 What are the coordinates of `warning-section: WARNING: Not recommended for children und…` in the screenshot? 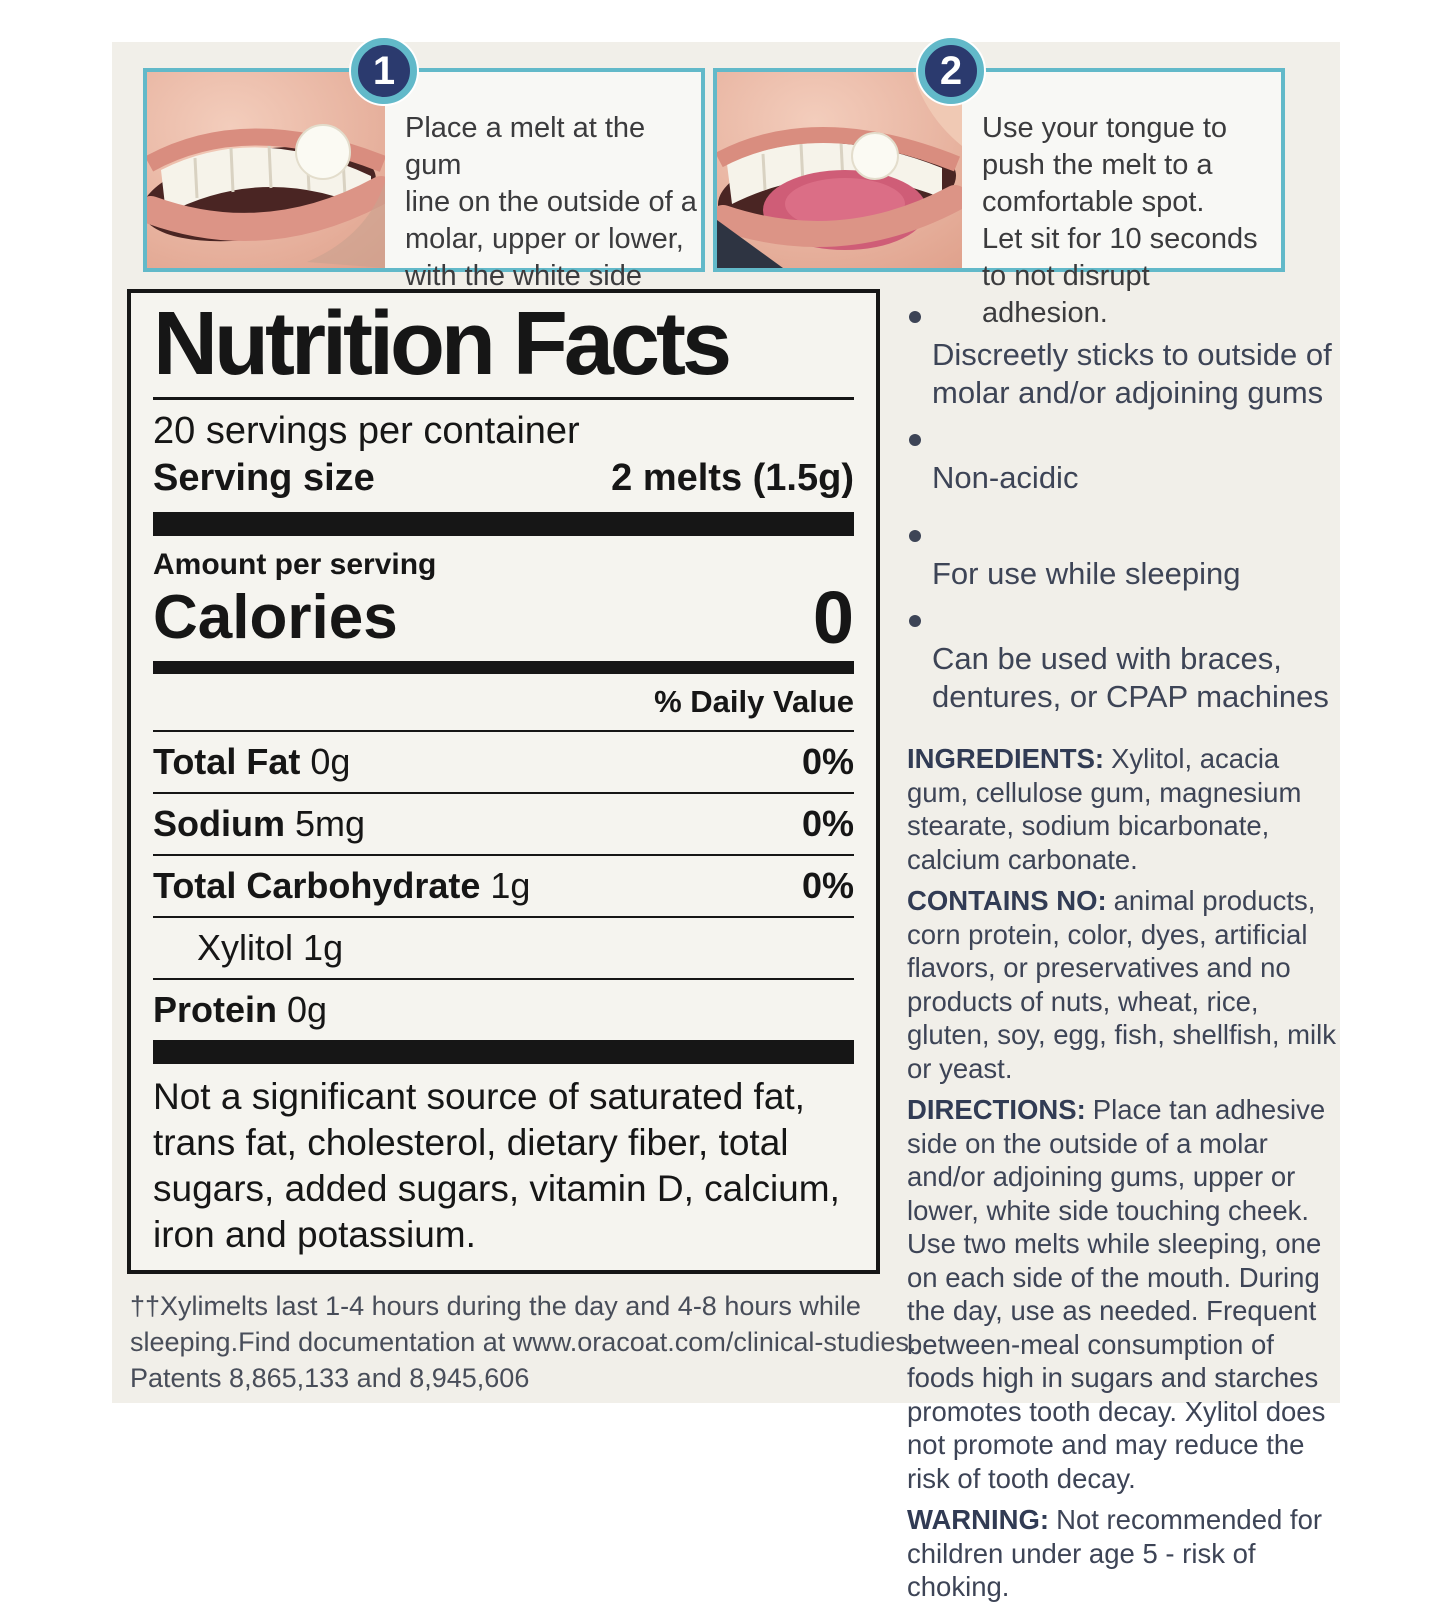 It's located at (1126, 1553).